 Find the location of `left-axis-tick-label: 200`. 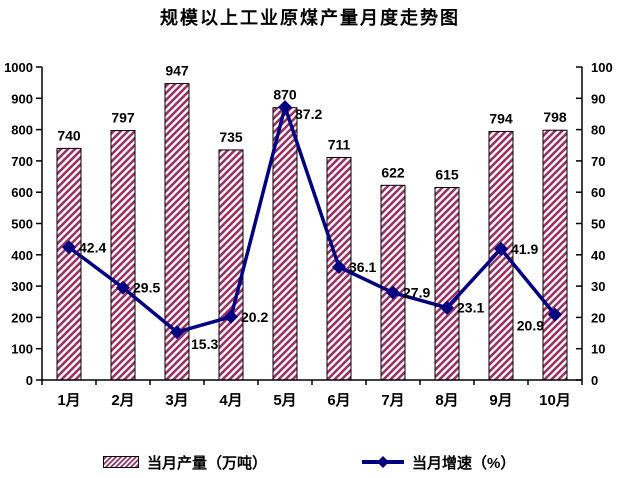

left-axis-tick-label: 200 is located at coordinates (22, 317).